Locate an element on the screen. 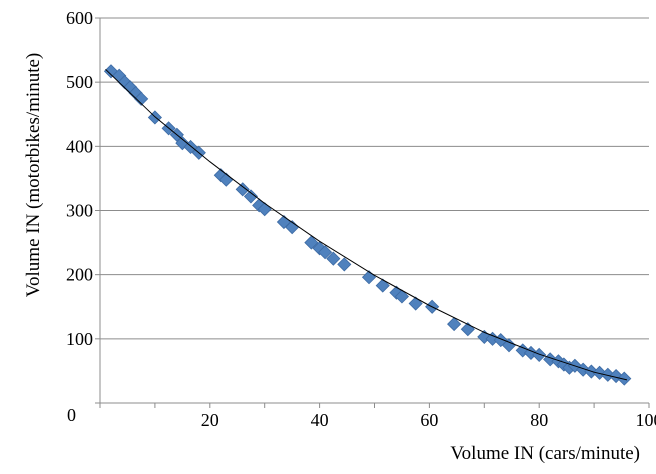  y-tick-label: 500 is located at coordinates (79, 82).